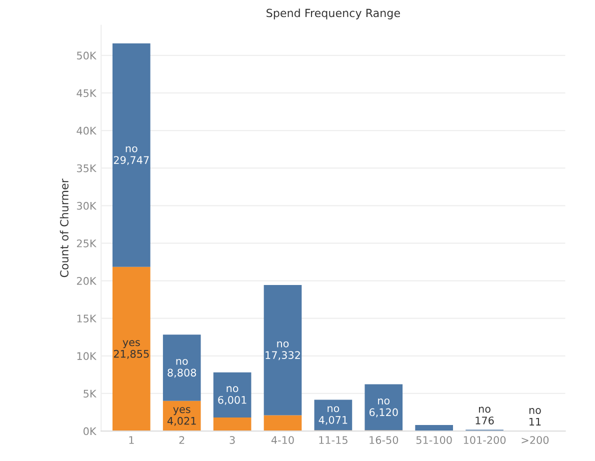  What do you see at coordinates (131, 344) in the screenshot?
I see `text: yes` at bounding box center [131, 344].